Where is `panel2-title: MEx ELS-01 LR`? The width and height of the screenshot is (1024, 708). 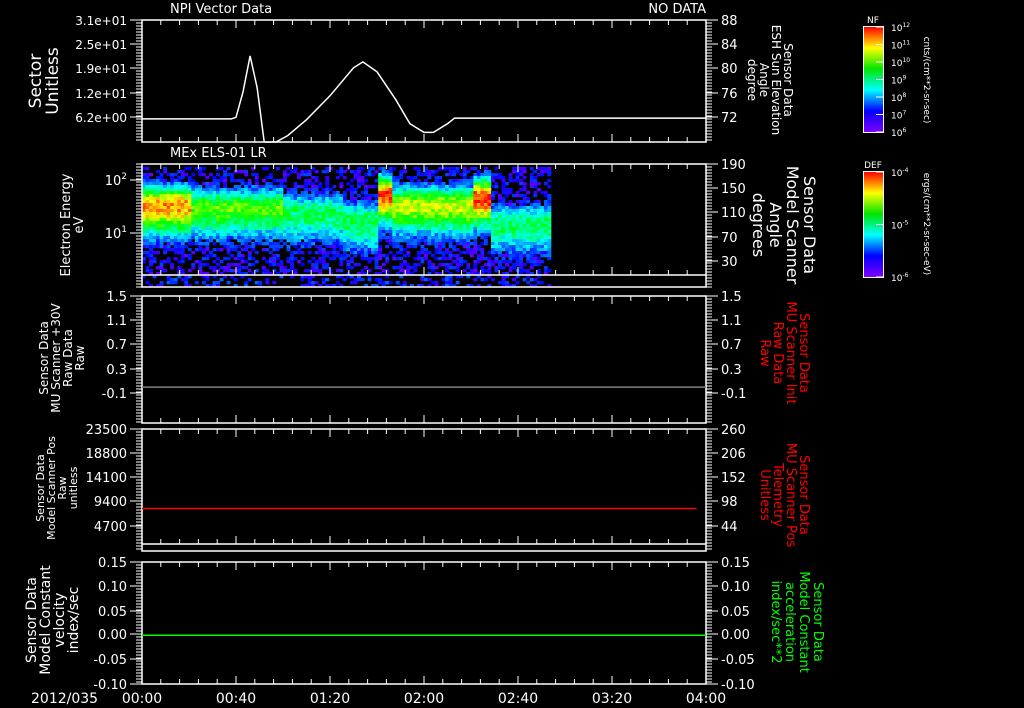 panel2-title: MEx ELS-01 LR is located at coordinates (218, 153).